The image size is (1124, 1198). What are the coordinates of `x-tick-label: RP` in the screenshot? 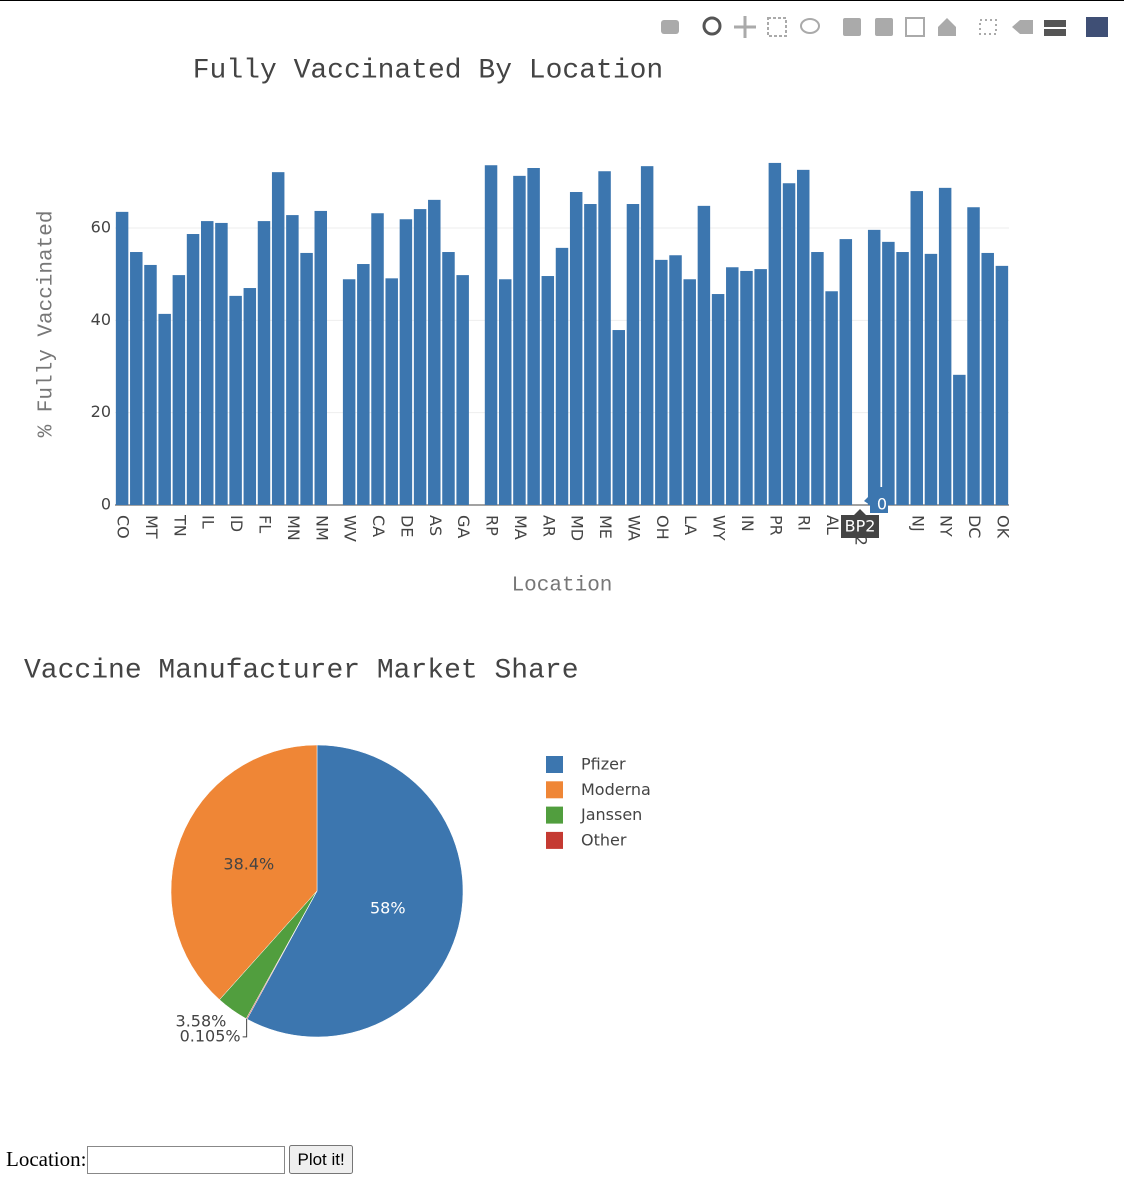 It's located at (492, 525).